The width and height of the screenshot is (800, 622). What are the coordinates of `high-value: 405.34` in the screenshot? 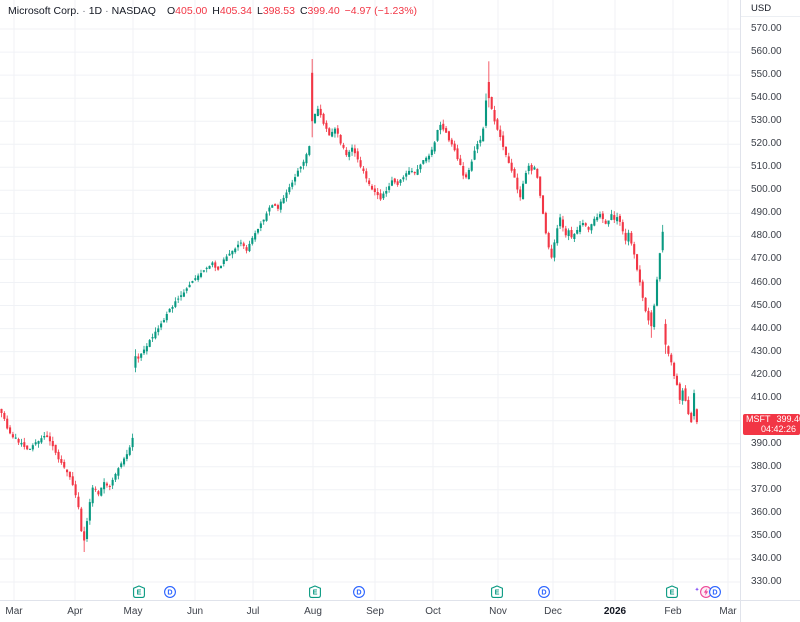 It's located at (235, 11).